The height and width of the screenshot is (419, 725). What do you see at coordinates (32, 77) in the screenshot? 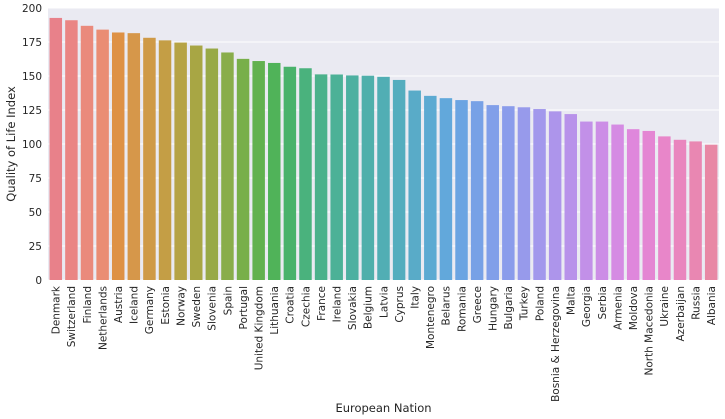
I see `y-tick-label: 150` at bounding box center [32, 77].